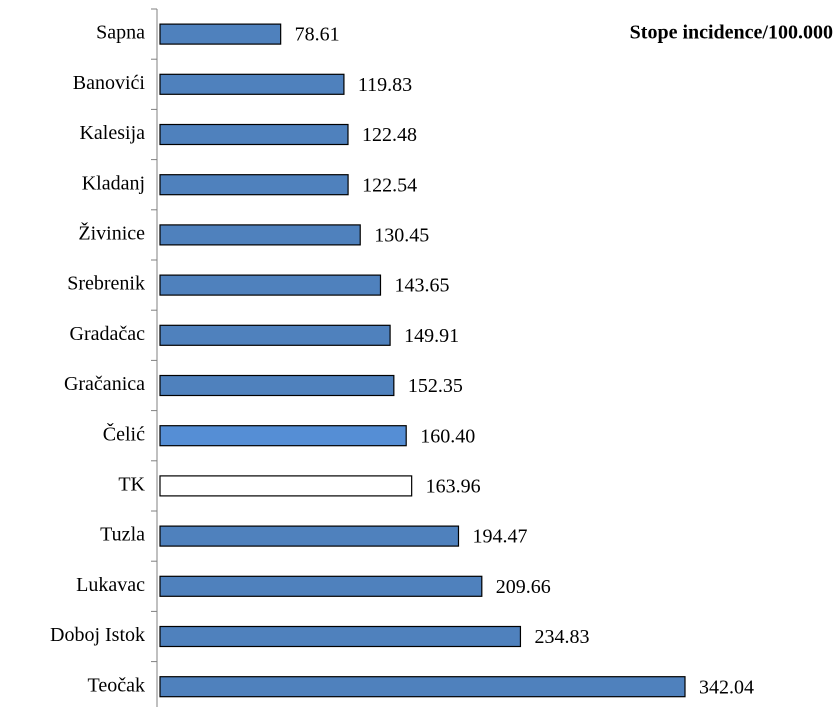 This screenshot has height=707, width=836. Describe the element at coordinates (726, 687) in the screenshot. I see `data-label: 342.04` at that location.